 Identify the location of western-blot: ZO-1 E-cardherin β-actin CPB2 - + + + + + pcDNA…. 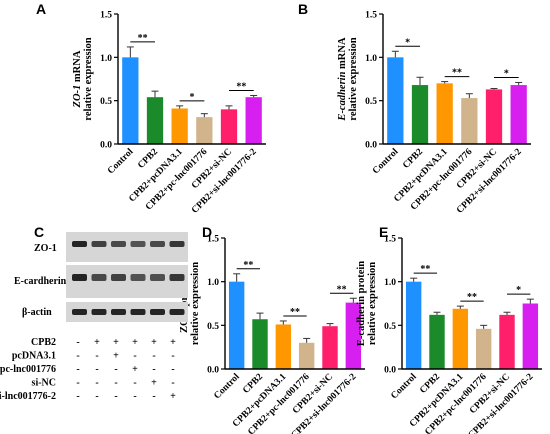
(94, 317).